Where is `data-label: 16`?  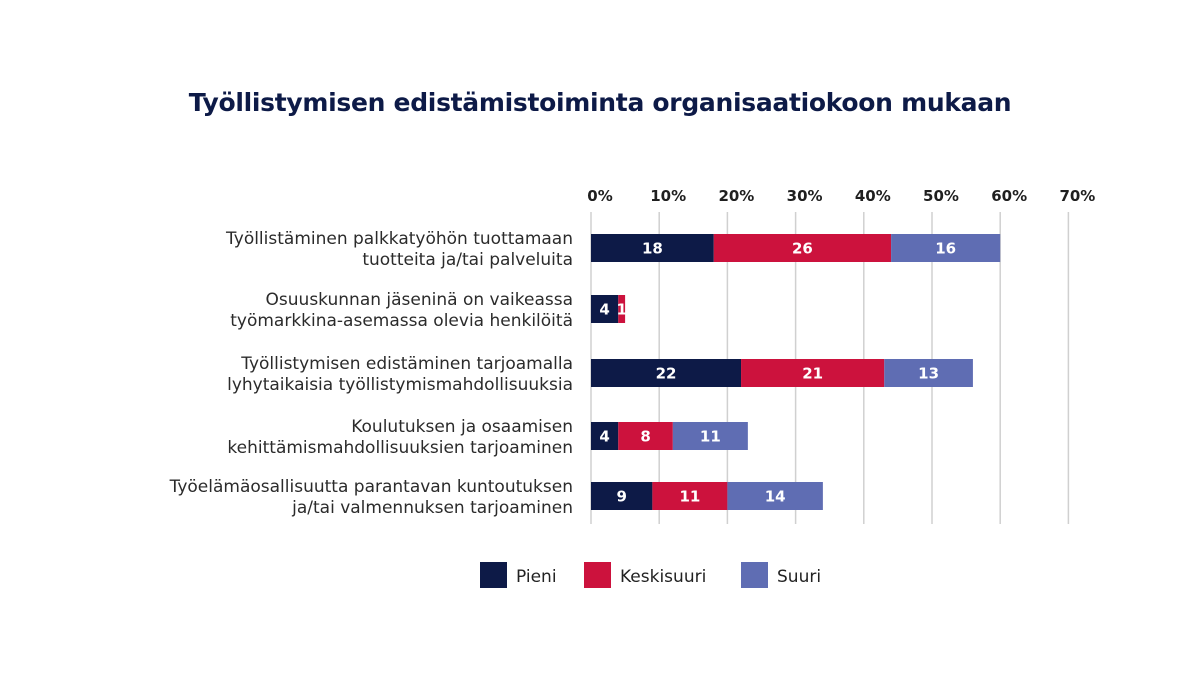 data-label: 16 is located at coordinates (945, 249).